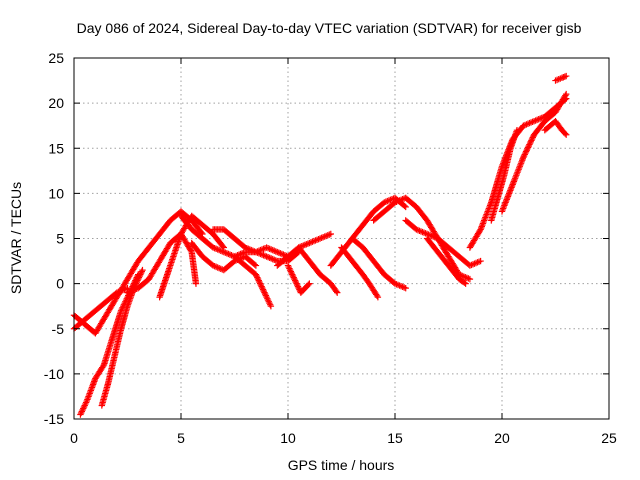  Describe the element at coordinates (60, 284) in the screenshot. I see `y-tick-label: 0` at that location.